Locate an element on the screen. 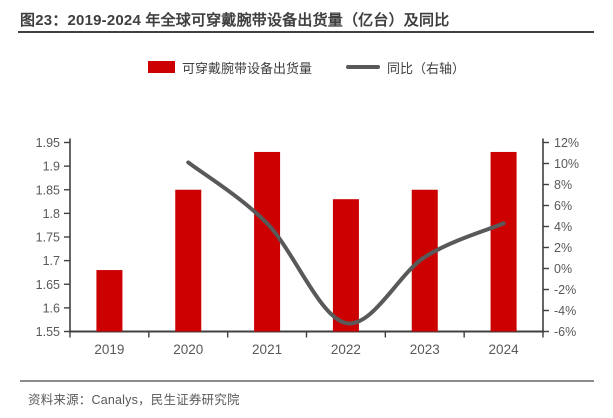 Image resolution: width=613 pixels, height=418 pixels. bar-2019 is located at coordinates (109, 301).